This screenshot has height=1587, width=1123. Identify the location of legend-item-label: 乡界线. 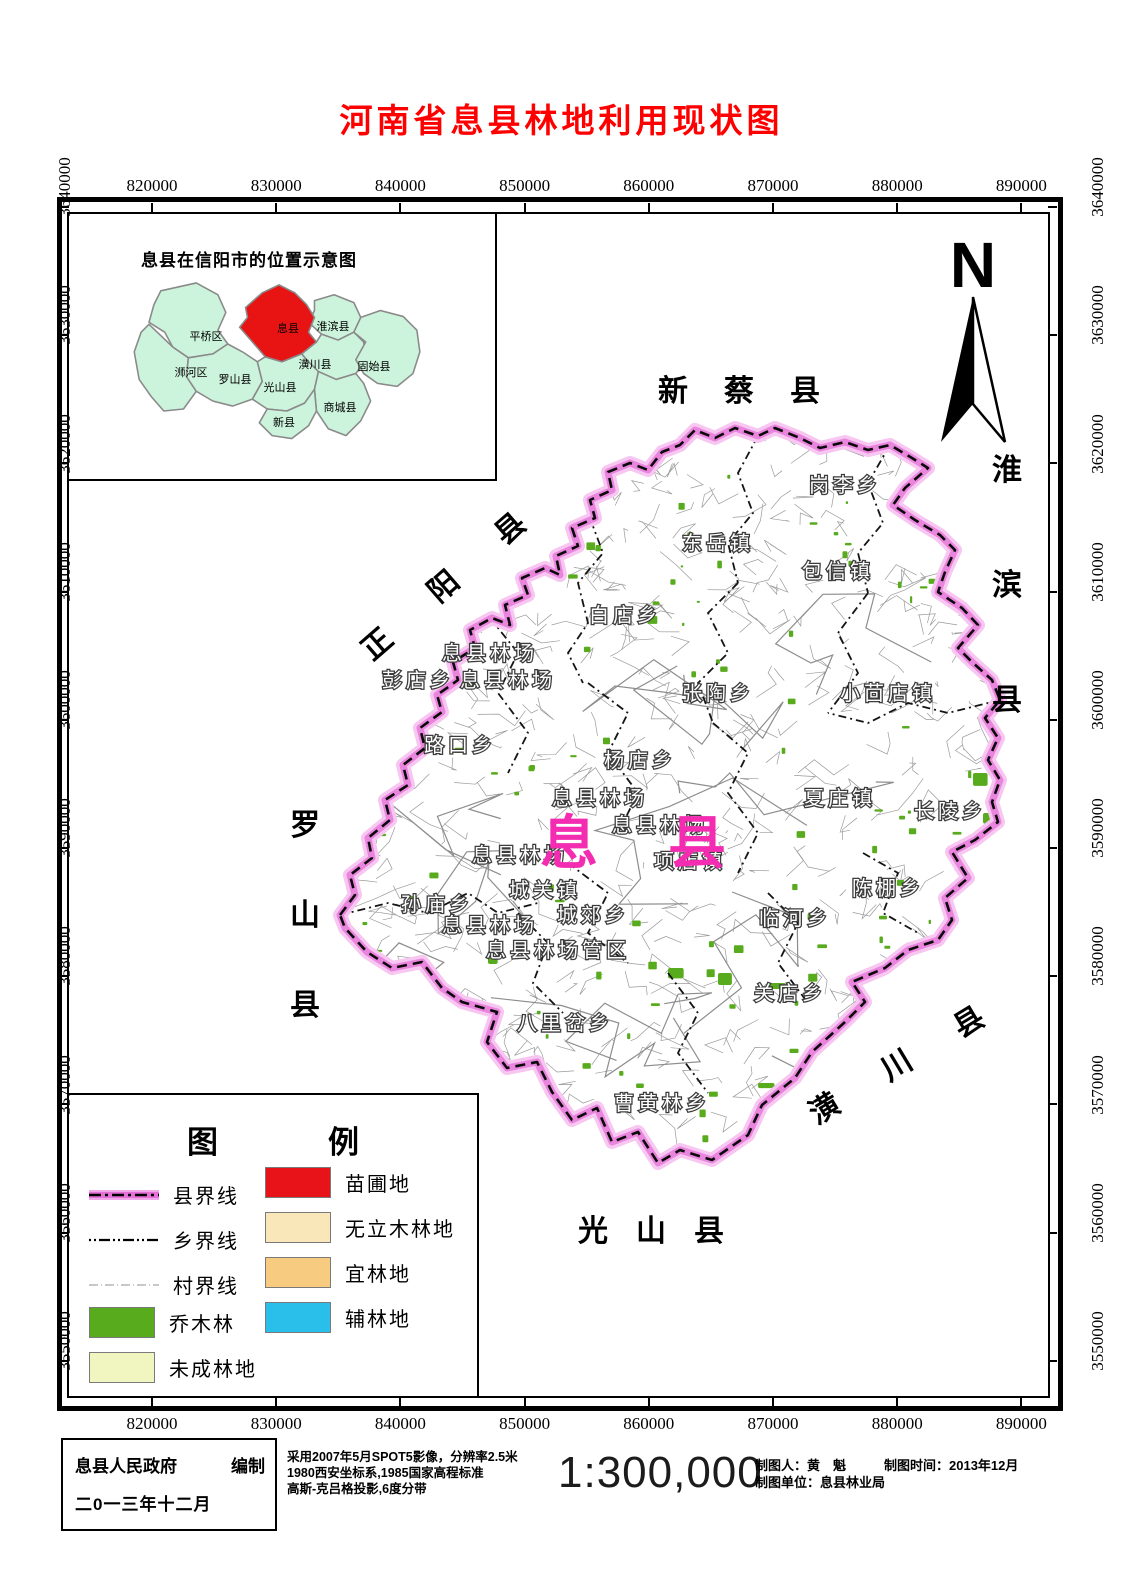
(206, 1242).